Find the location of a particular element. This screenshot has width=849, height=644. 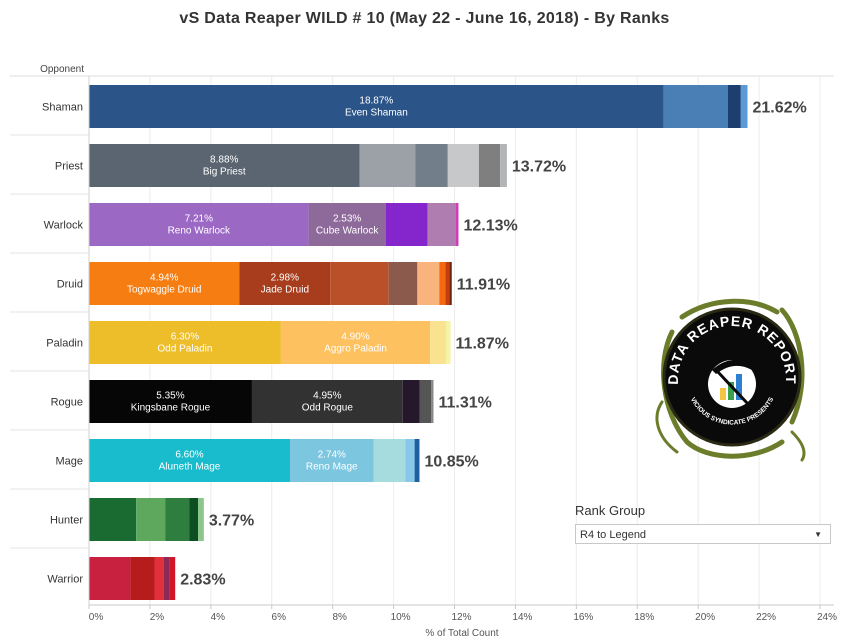

total-label: 2.83% is located at coordinates (202, 580).